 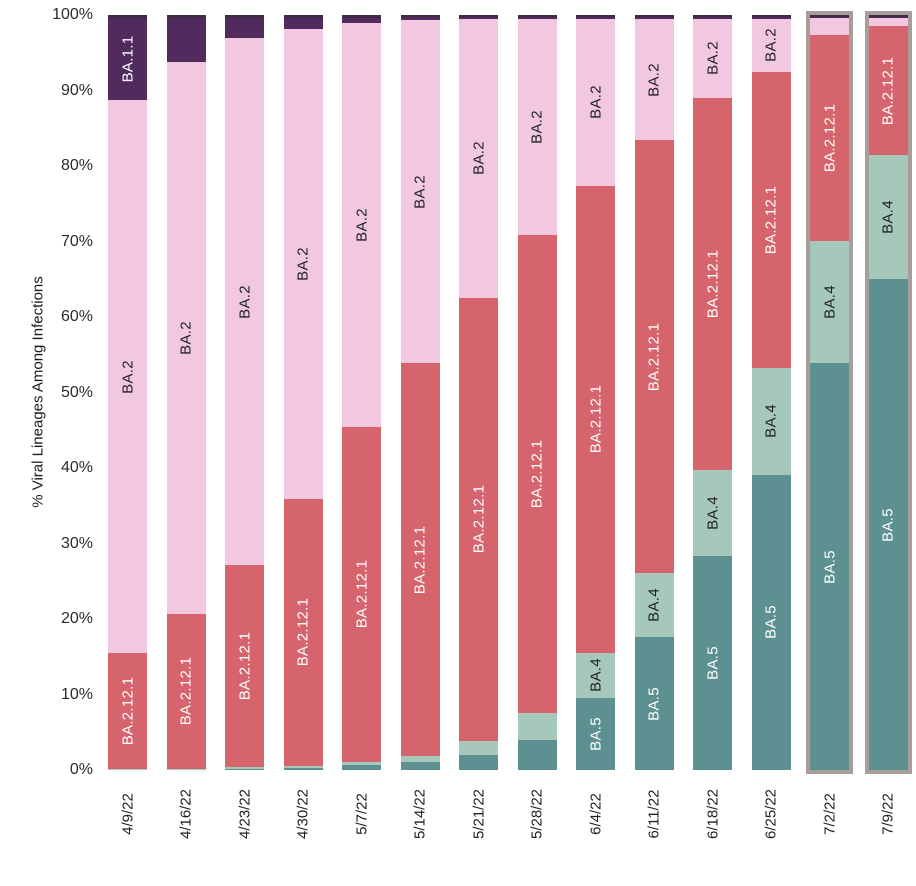 What do you see at coordinates (888, 814) in the screenshot?
I see `x-tick-label: 7/9/22` at bounding box center [888, 814].